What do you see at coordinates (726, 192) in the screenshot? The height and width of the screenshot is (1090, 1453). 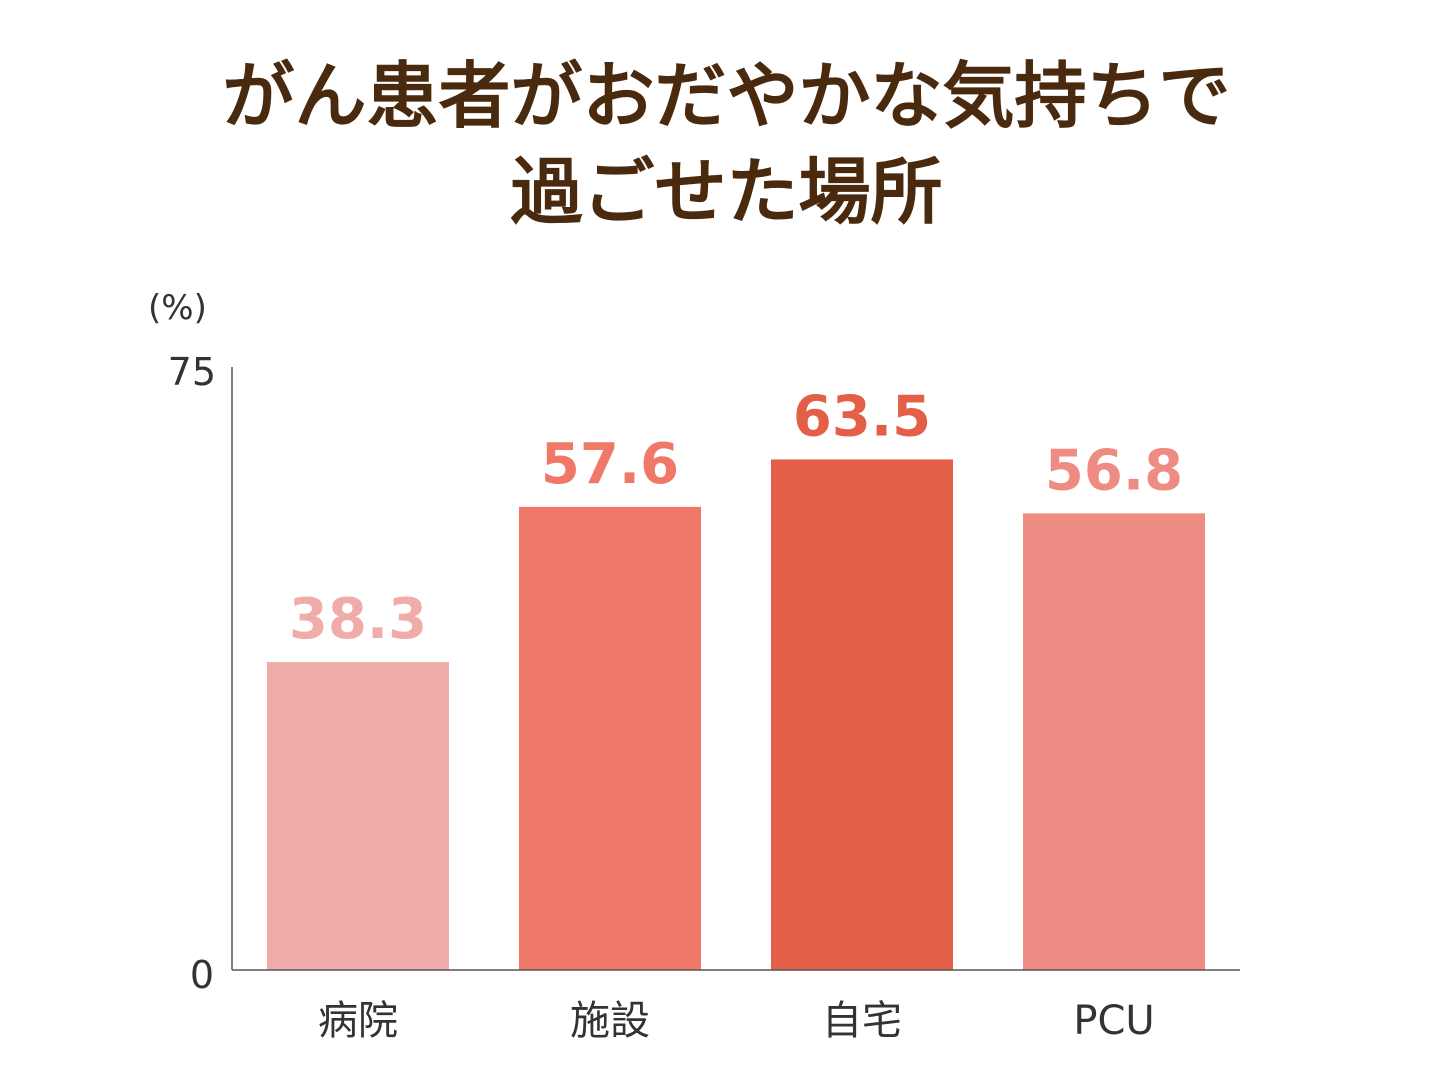 I see `chart-title-line-2: 過ごせた場所` at bounding box center [726, 192].